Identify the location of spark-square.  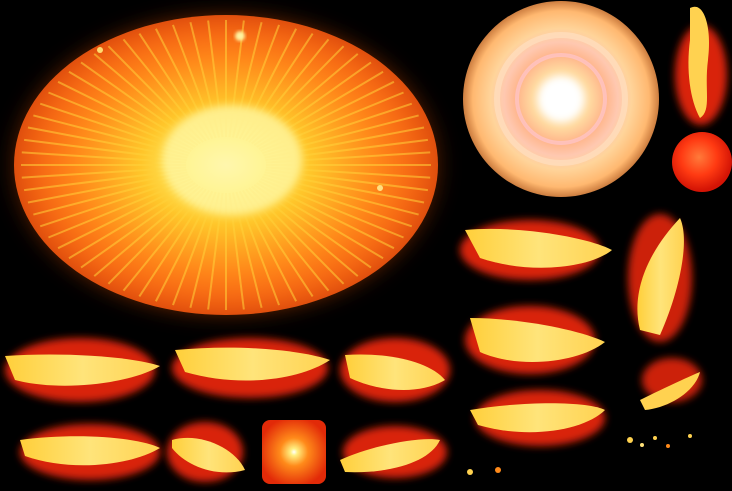
(294, 452).